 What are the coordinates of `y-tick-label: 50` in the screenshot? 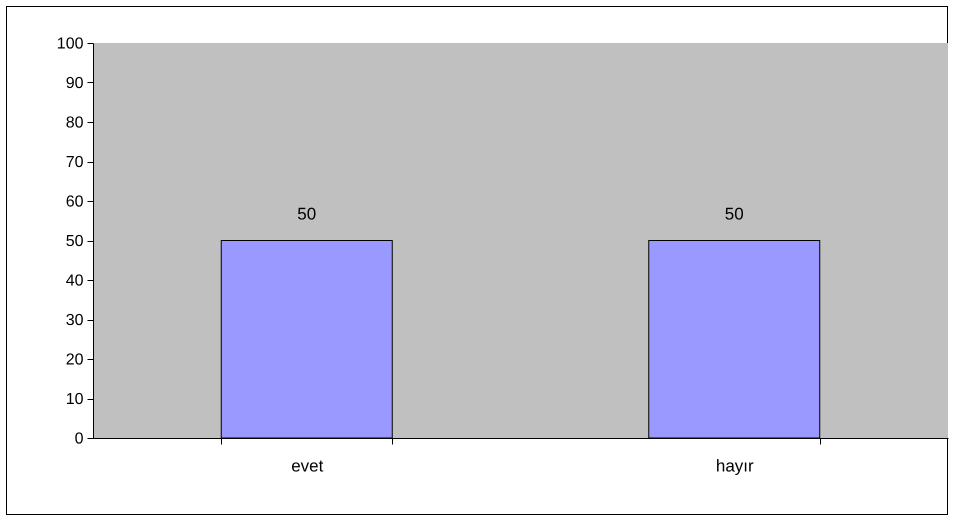 It's located at (75, 241).